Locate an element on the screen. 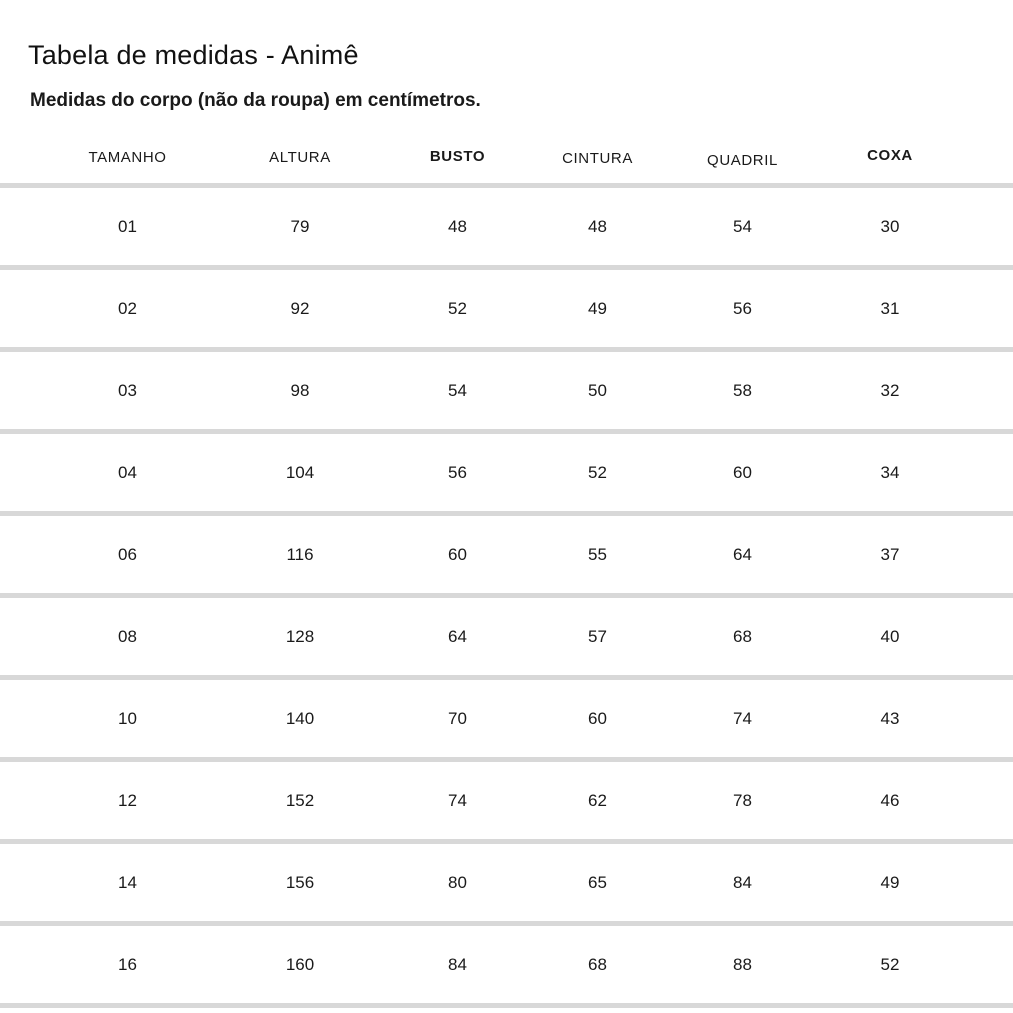 This screenshot has height=1013, width=1013. page-title: Tabela de medidas - Animê is located at coordinates (193, 55).